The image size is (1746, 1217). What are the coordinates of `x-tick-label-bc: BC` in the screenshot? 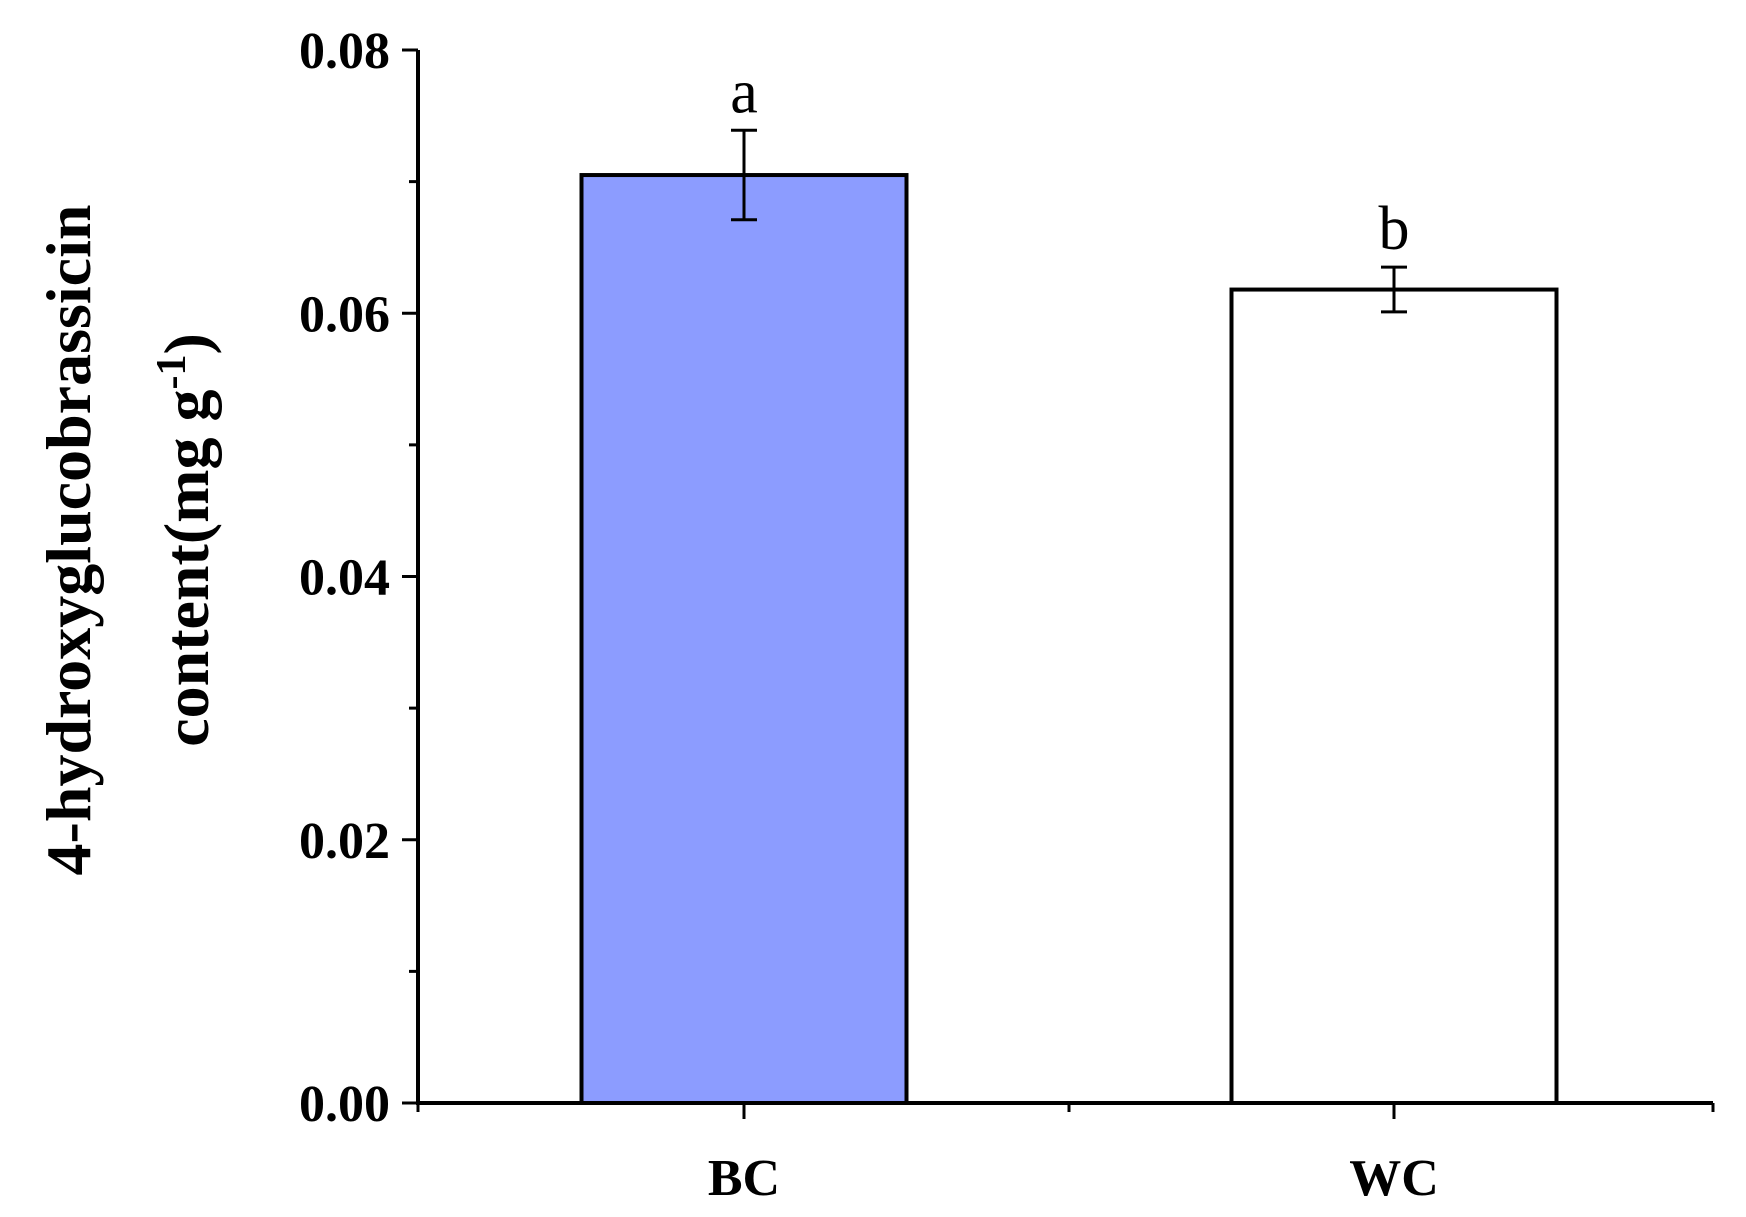 It's located at (744, 1178).